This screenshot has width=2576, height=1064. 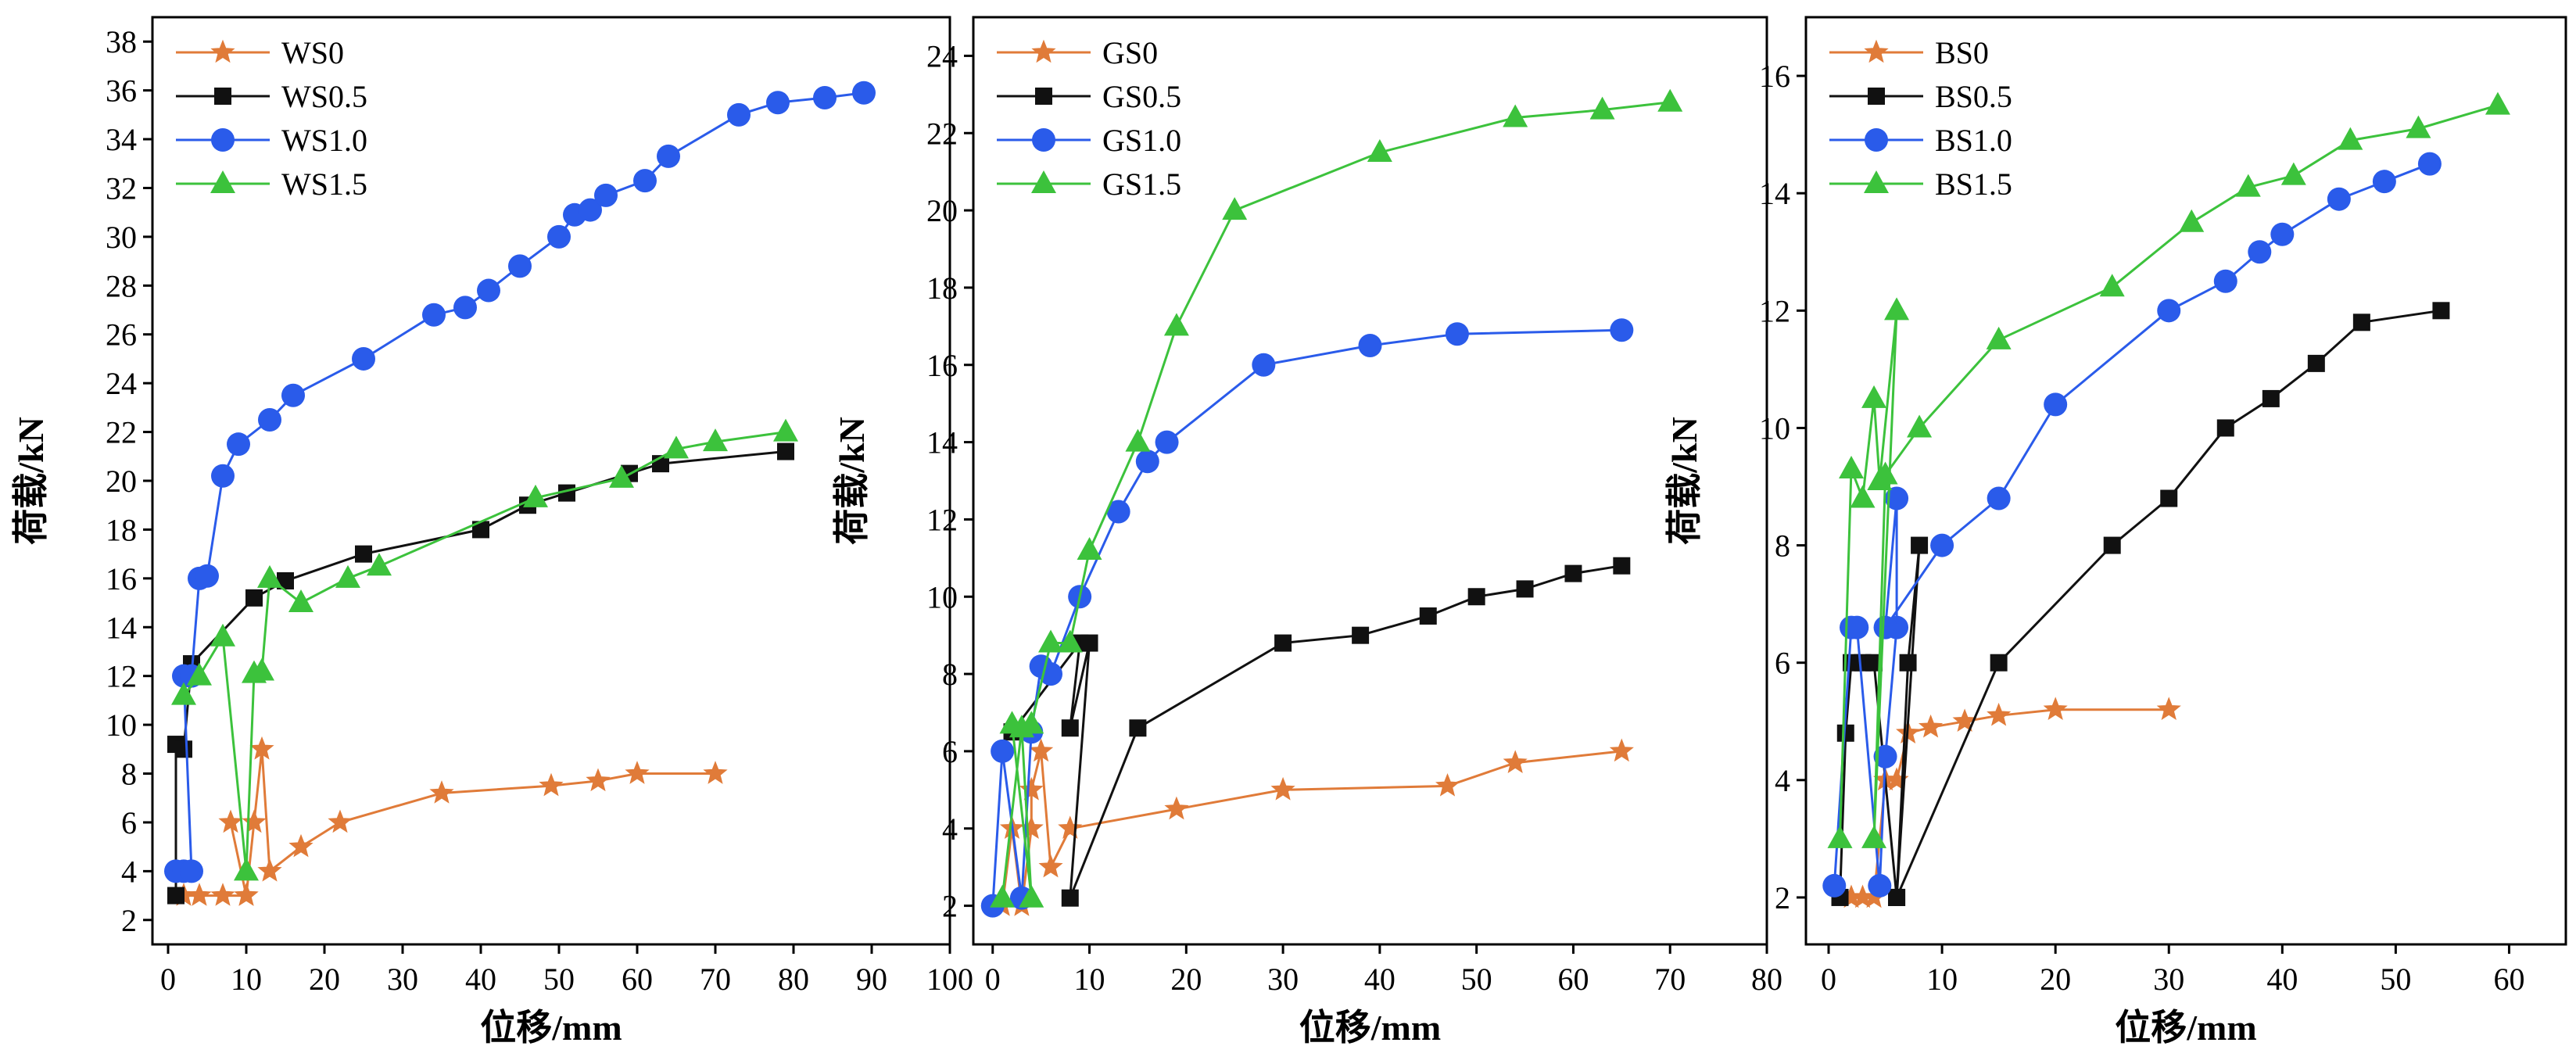 What do you see at coordinates (1312, 827) in the screenshot?
I see `series-GS0` at bounding box center [1312, 827].